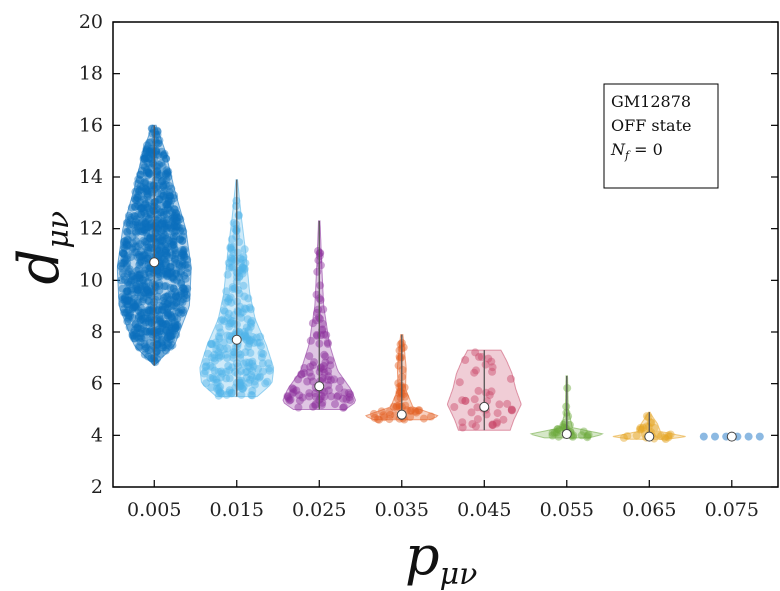 This screenshot has width=780, height=591. I want to click on violin-points, so click(237, 298).